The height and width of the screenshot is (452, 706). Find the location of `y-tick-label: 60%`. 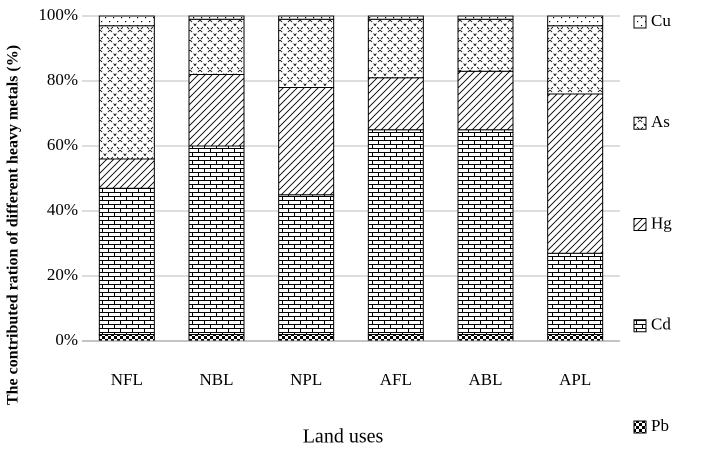

y-tick-label: 60% is located at coordinates (62, 144).